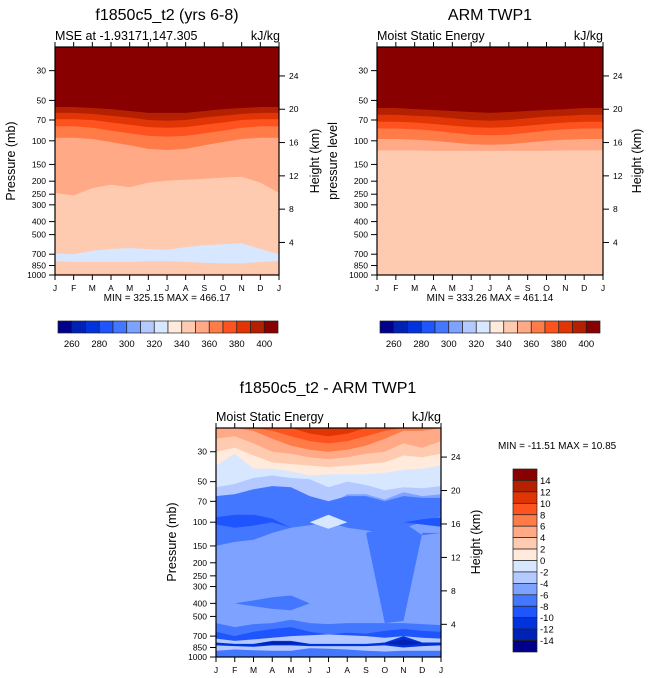 This screenshot has height=678, width=648. Describe the element at coordinates (531, 344) in the screenshot. I see `colorbar-label: 360` at that location.